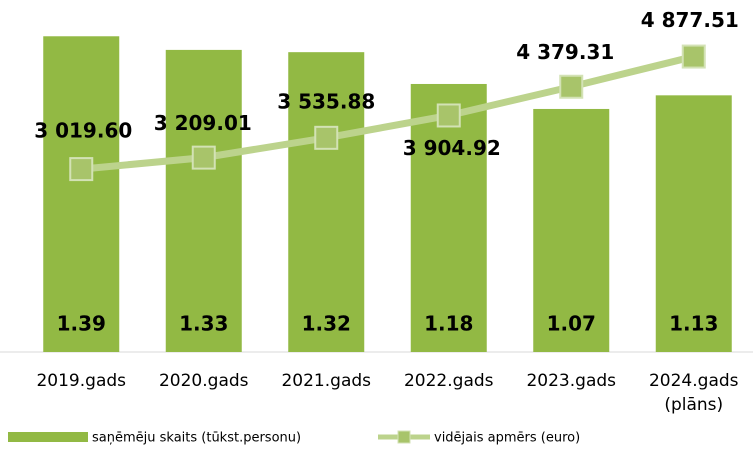  What do you see at coordinates (196, 438) in the screenshot?
I see `legend-label: saņēmēju skaits (tūkst.personu)` at bounding box center [196, 438].